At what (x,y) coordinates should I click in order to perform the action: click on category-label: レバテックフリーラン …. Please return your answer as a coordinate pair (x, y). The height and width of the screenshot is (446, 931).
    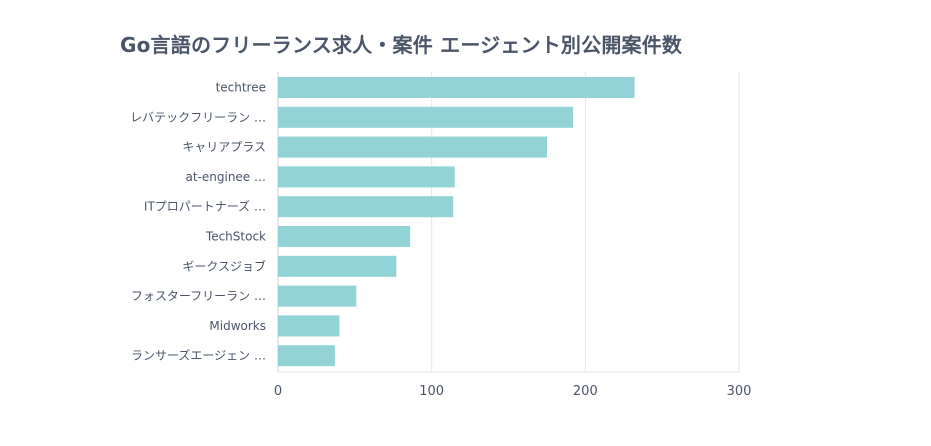
    Looking at the image, I should click on (198, 117).